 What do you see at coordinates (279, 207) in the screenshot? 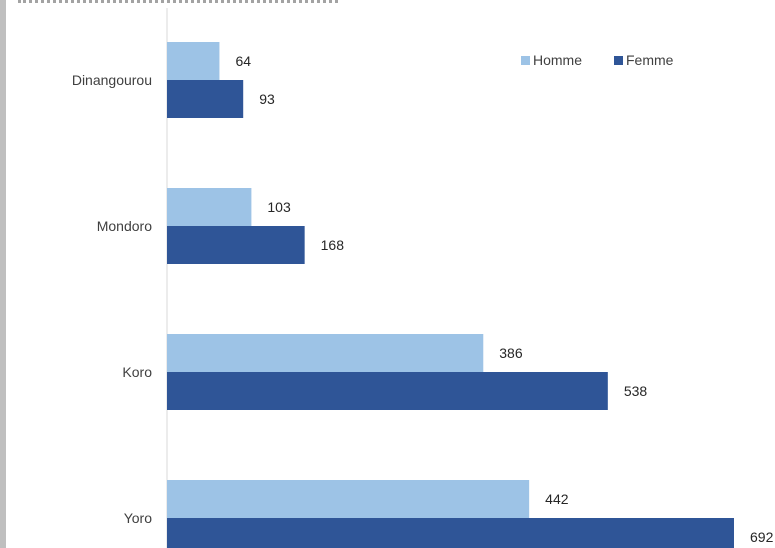
I see `value-label-homme-mondoro: 103` at bounding box center [279, 207].